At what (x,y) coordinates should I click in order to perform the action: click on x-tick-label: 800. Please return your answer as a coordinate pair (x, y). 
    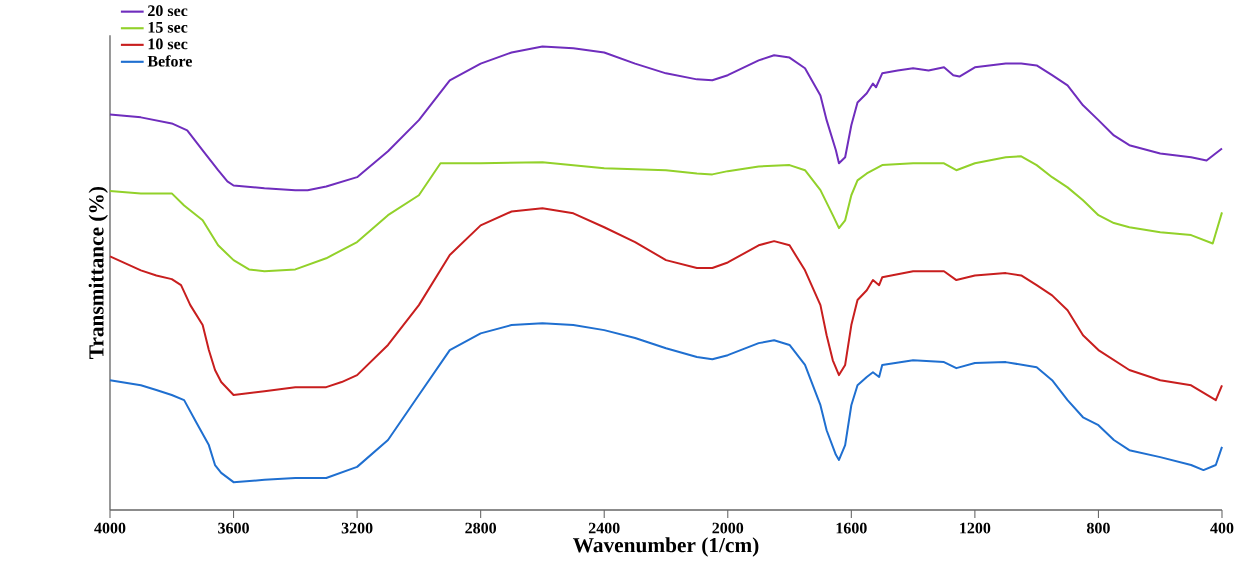
    Looking at the image, I should click on (1098, 528).